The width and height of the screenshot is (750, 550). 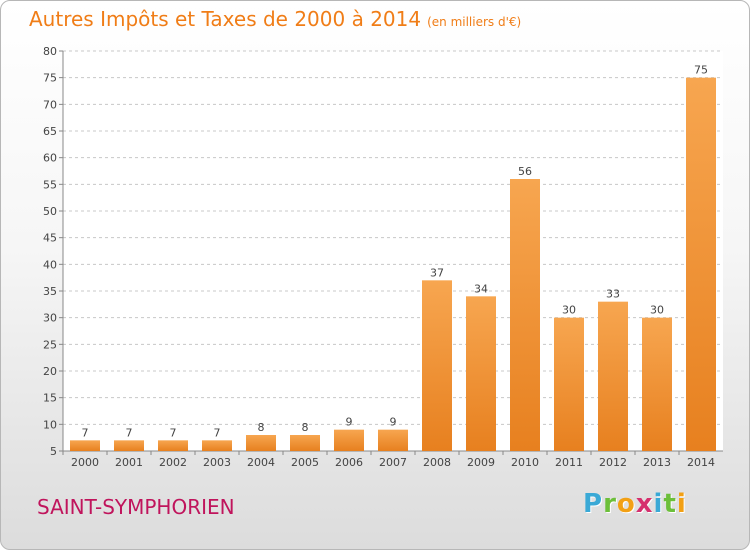 What do you see at coordinates (50, 238) in the screenshot?
I see `y-tick-label: 45` at bounding box center [50, 238].